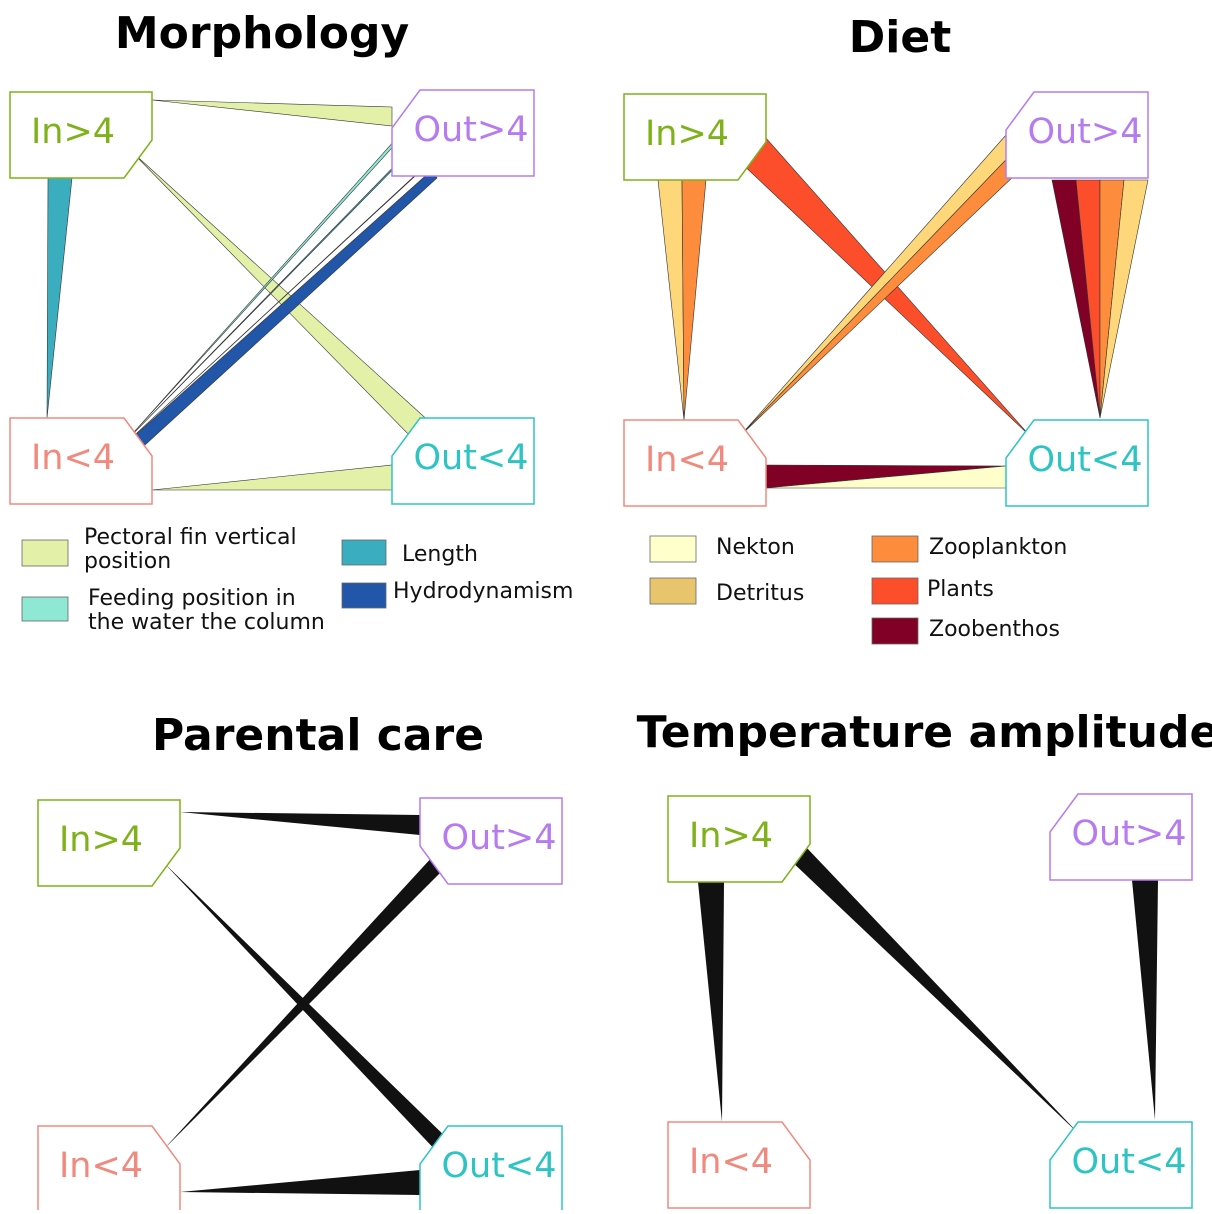 This screenshot has height=1214, width=1212. Describe the element at coordinates (127, 561) in the screenshot. I see `legend-label: position` at that location.